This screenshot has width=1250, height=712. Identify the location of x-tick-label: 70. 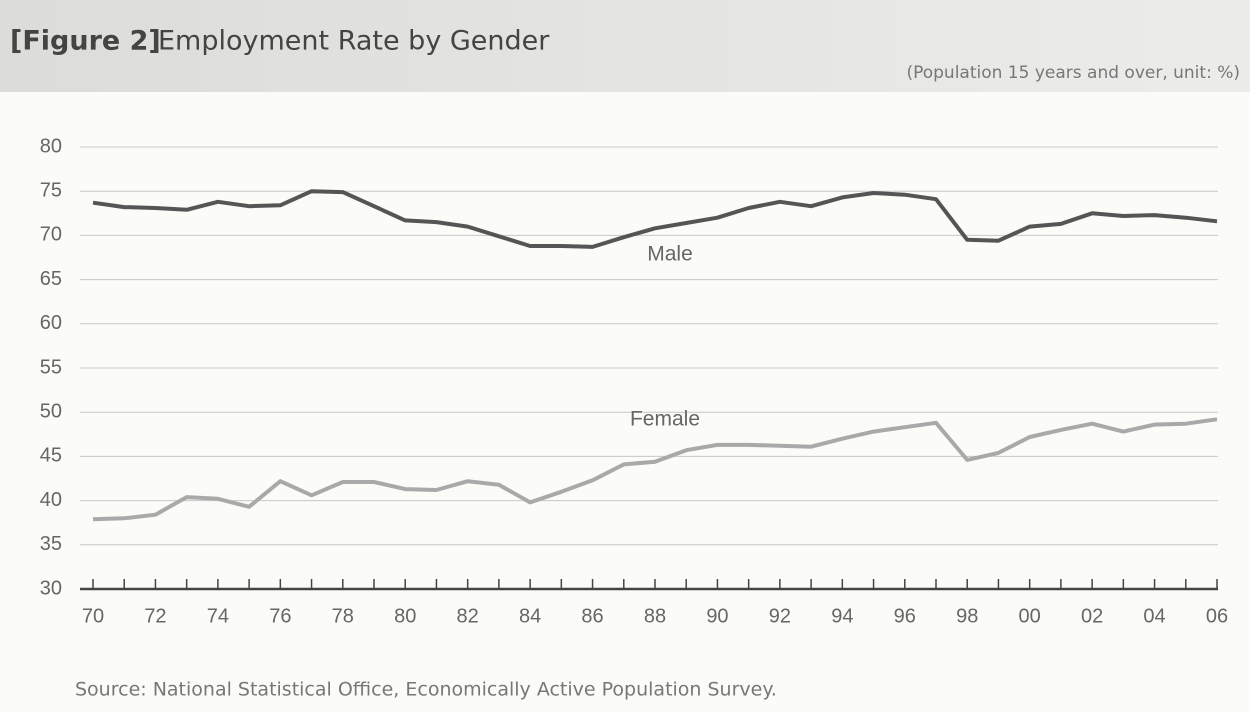
(93, 616).